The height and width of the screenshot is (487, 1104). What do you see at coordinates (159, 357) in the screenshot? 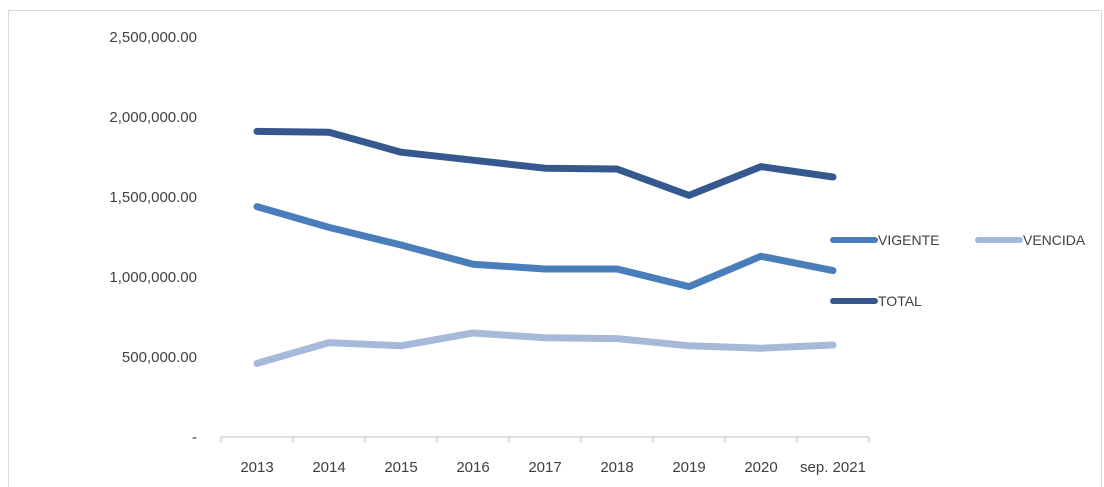
I see `y-tick-label: 500,000.00` at bounding box center [159, 357].